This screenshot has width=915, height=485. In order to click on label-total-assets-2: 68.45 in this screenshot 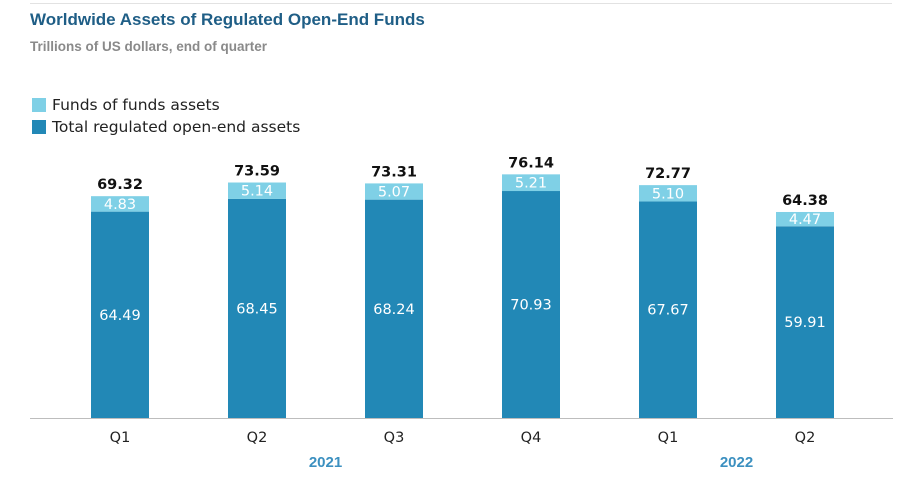, I will do `click(257, 309)`.